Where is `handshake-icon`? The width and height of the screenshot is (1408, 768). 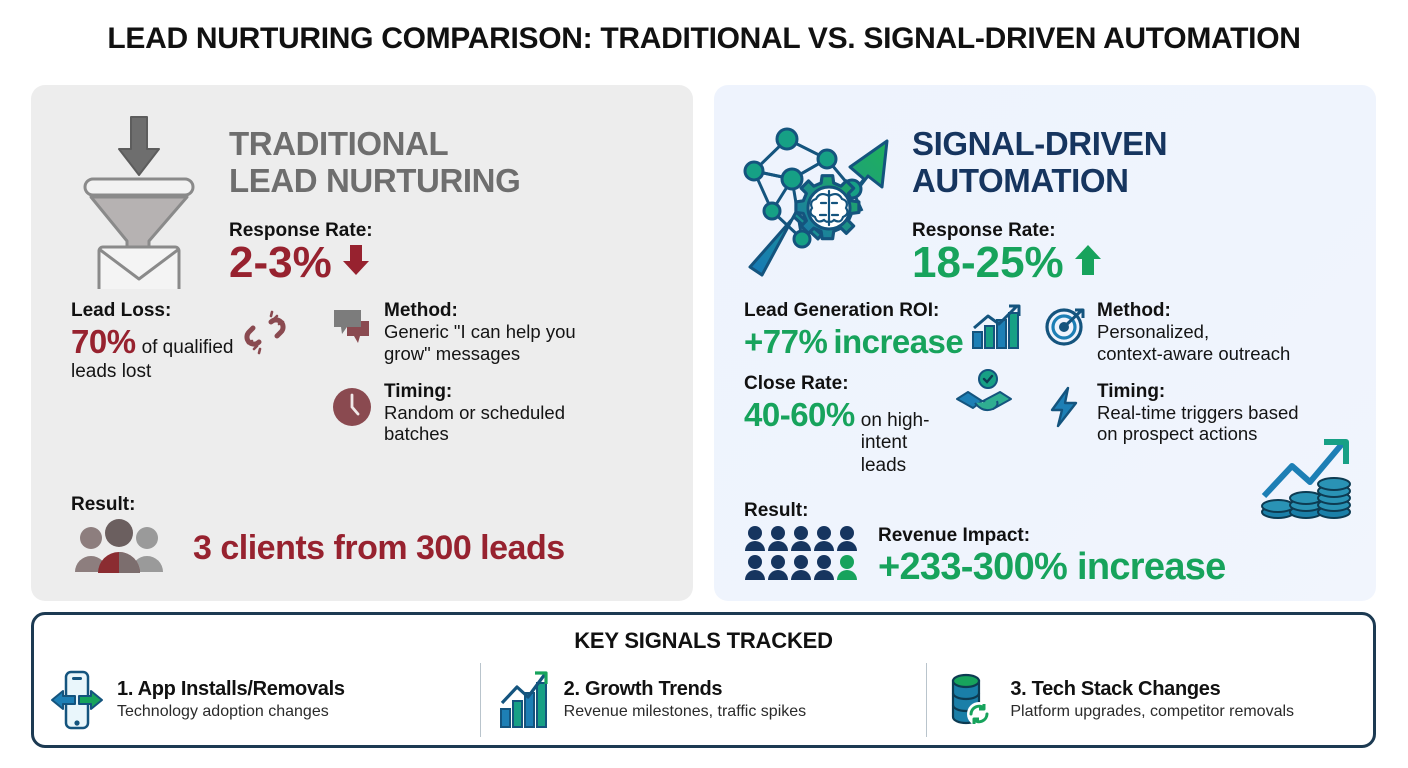
handshake-icon is located at coordinates (984, 397).